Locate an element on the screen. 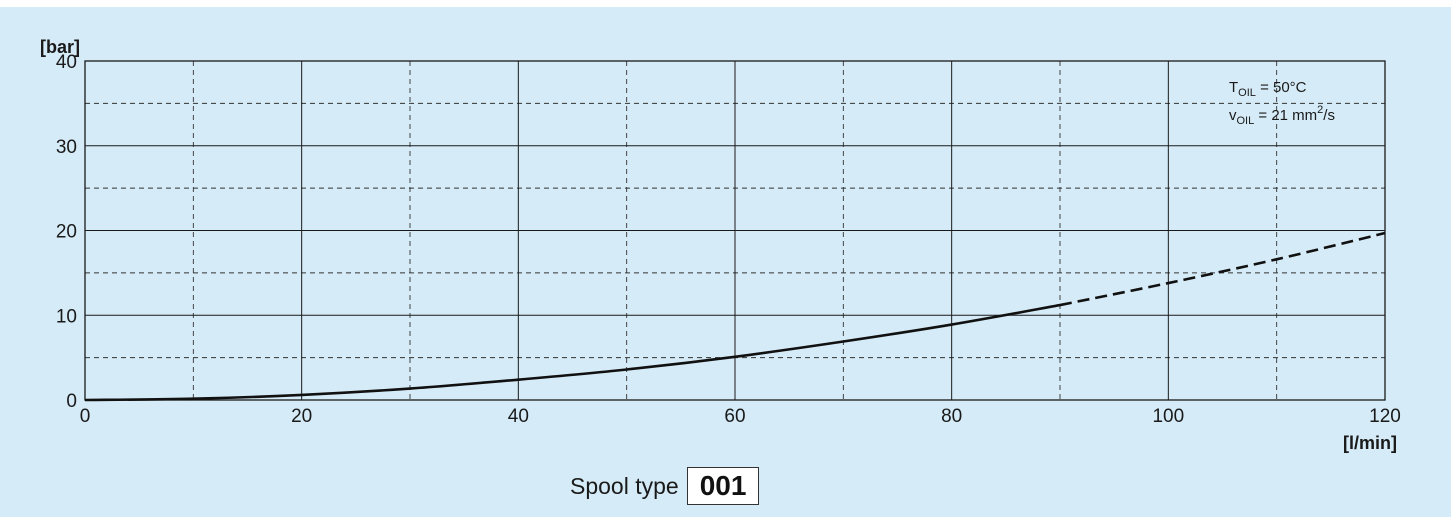 This screenshot has width=1451, height=518. x-tick-label: 0 is located at coordinates (85, 416).